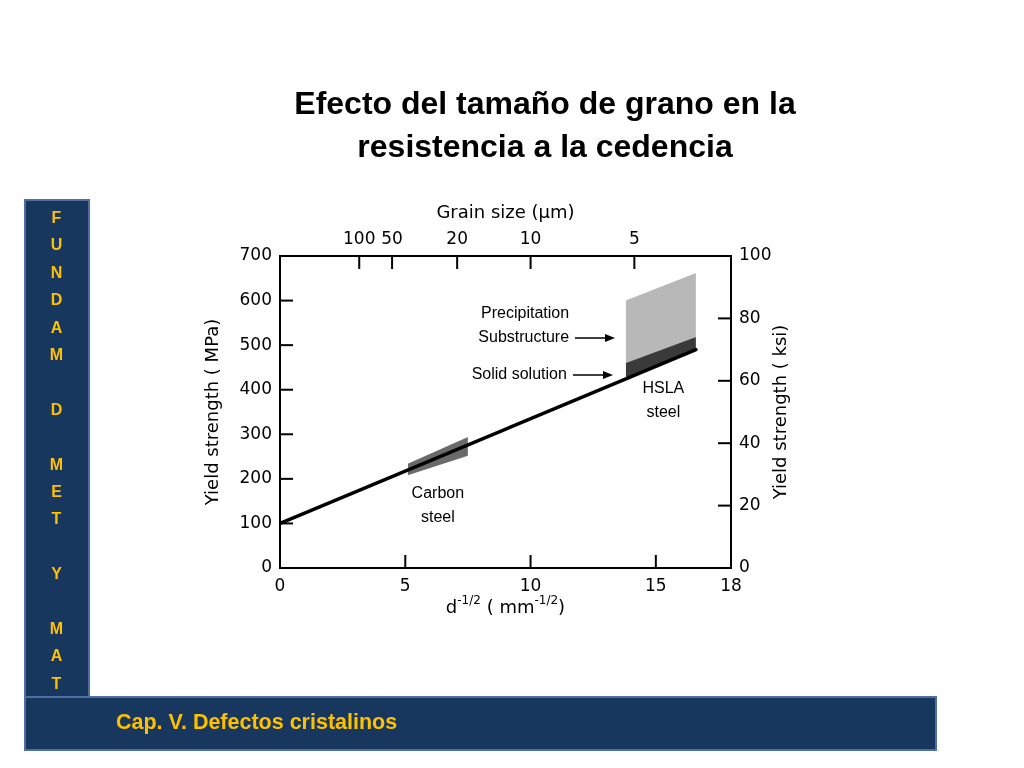  I want to click on annotation: Solid solution, so click(519, 374).